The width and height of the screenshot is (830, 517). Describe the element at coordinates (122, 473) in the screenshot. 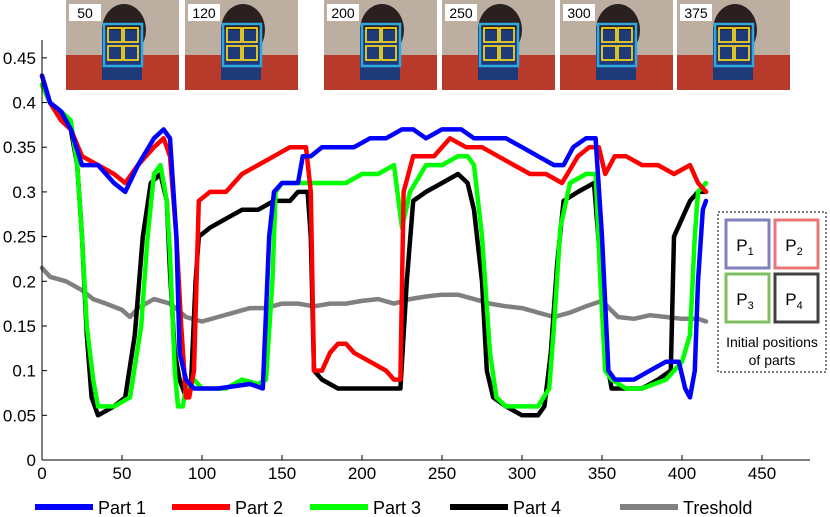

I see `x-tick-label: 50` at that location.